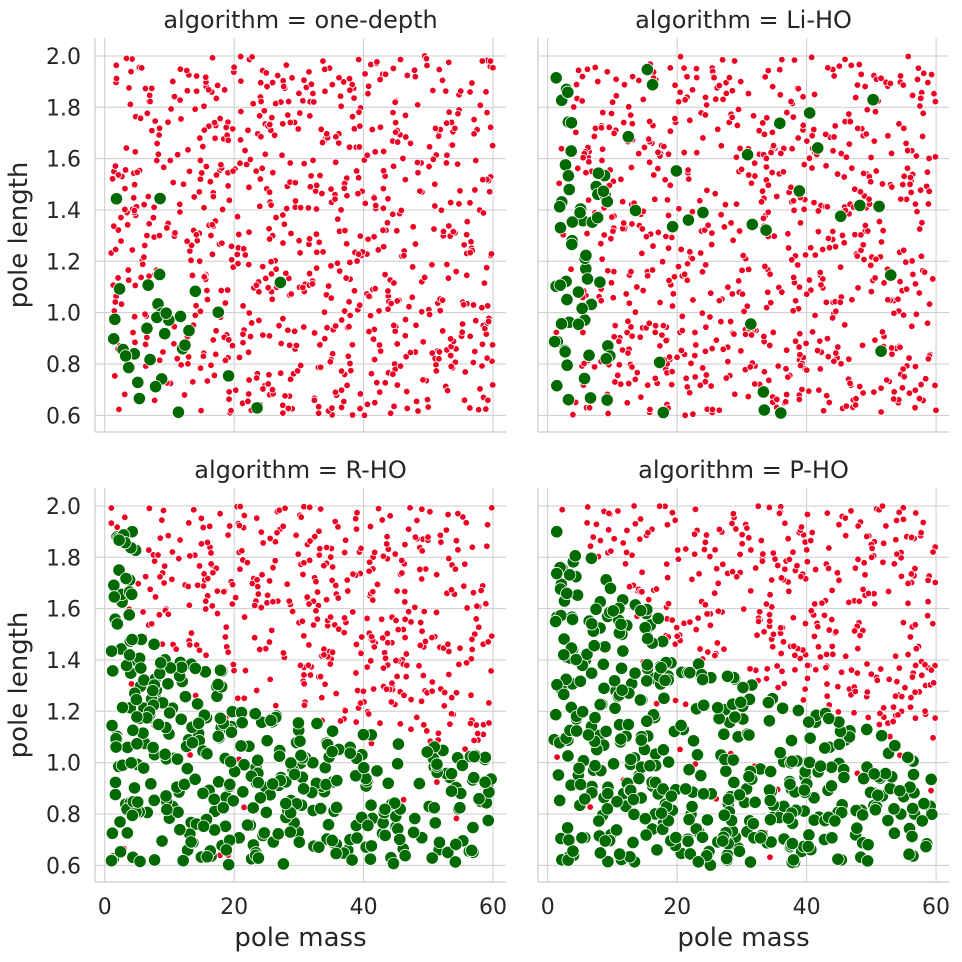  Describe the element at coordinates (63, 507) in the screenshot. I see `y-tick-label: 2.0` at that location.